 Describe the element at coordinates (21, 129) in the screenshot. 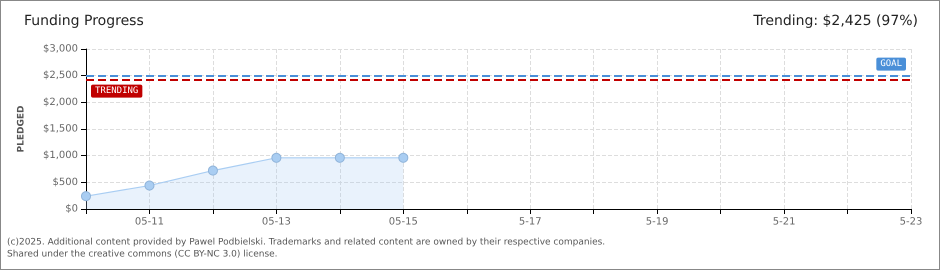

I see `y-axis-title: PLEDGED` at that location.